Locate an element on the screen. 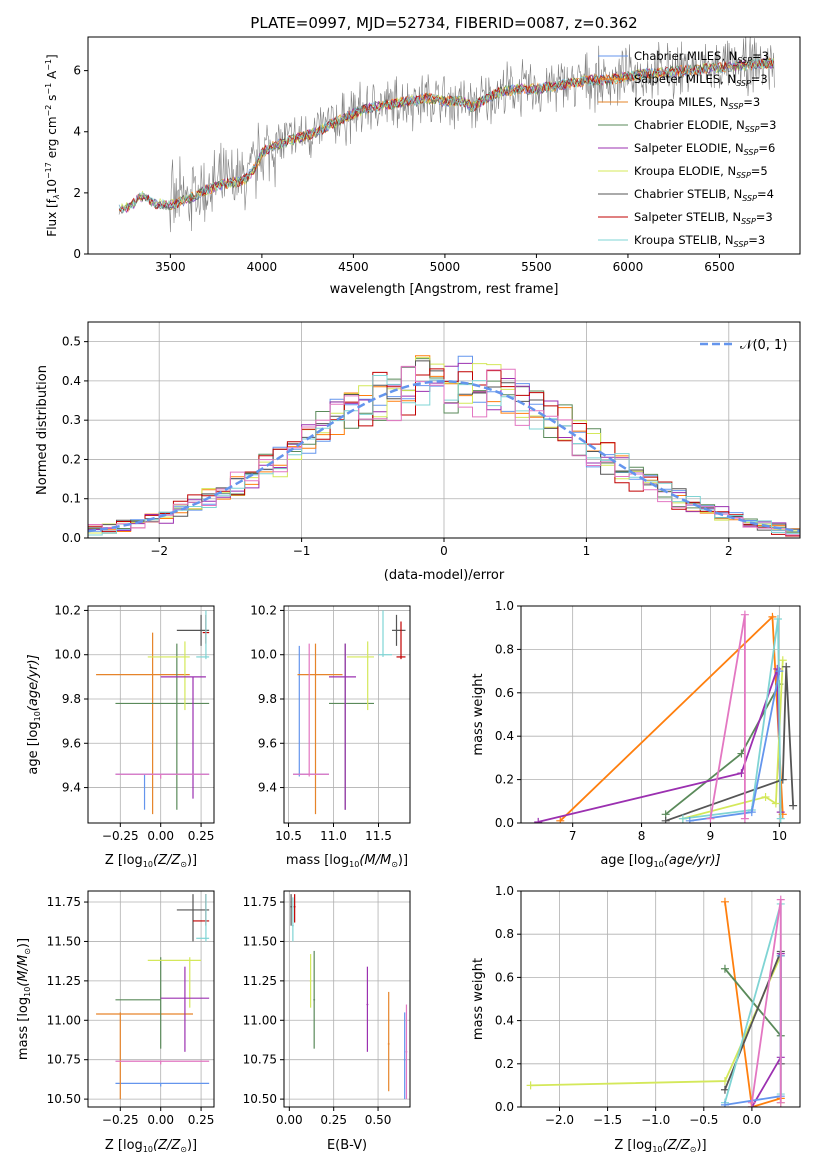 The image size is (819, 1170). legend-entry: Kroupa ELODIE, NSSP=5 is located at coordinates (701, 172).